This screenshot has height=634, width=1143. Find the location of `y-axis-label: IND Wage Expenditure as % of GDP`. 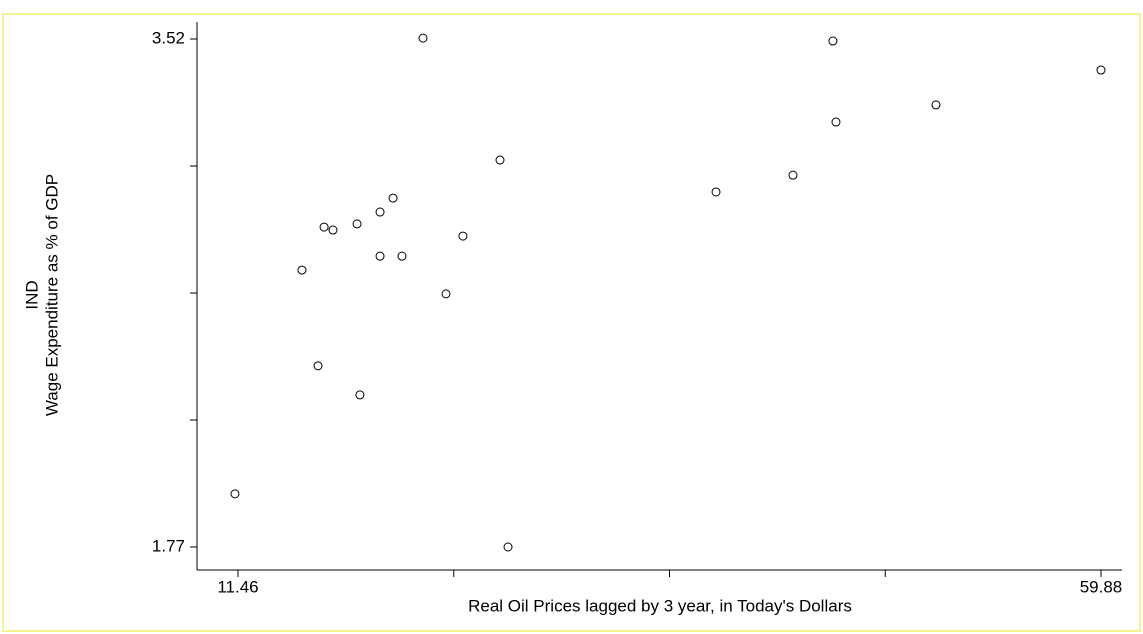

y-axis-label: IND Wage Expenditure as % of GDP is located at coordinates (41, 295).